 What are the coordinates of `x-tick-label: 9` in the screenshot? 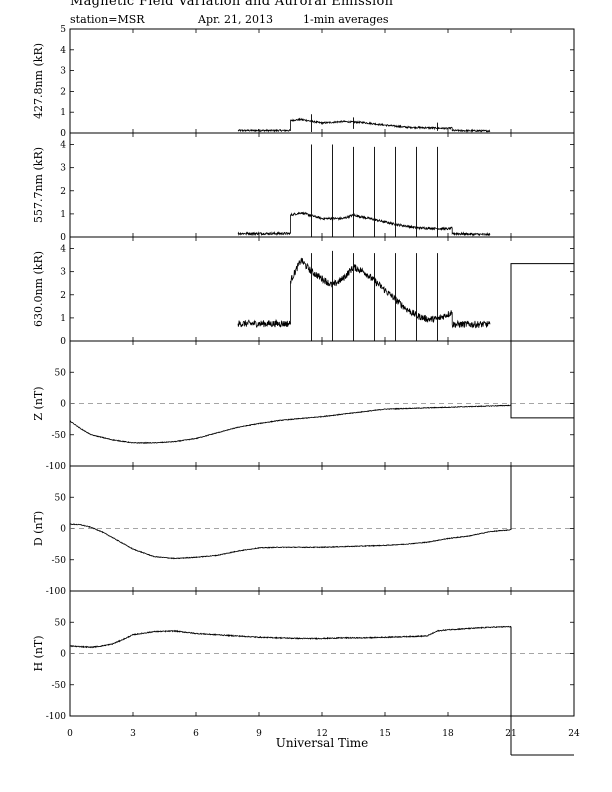 It's located at (259, 734).